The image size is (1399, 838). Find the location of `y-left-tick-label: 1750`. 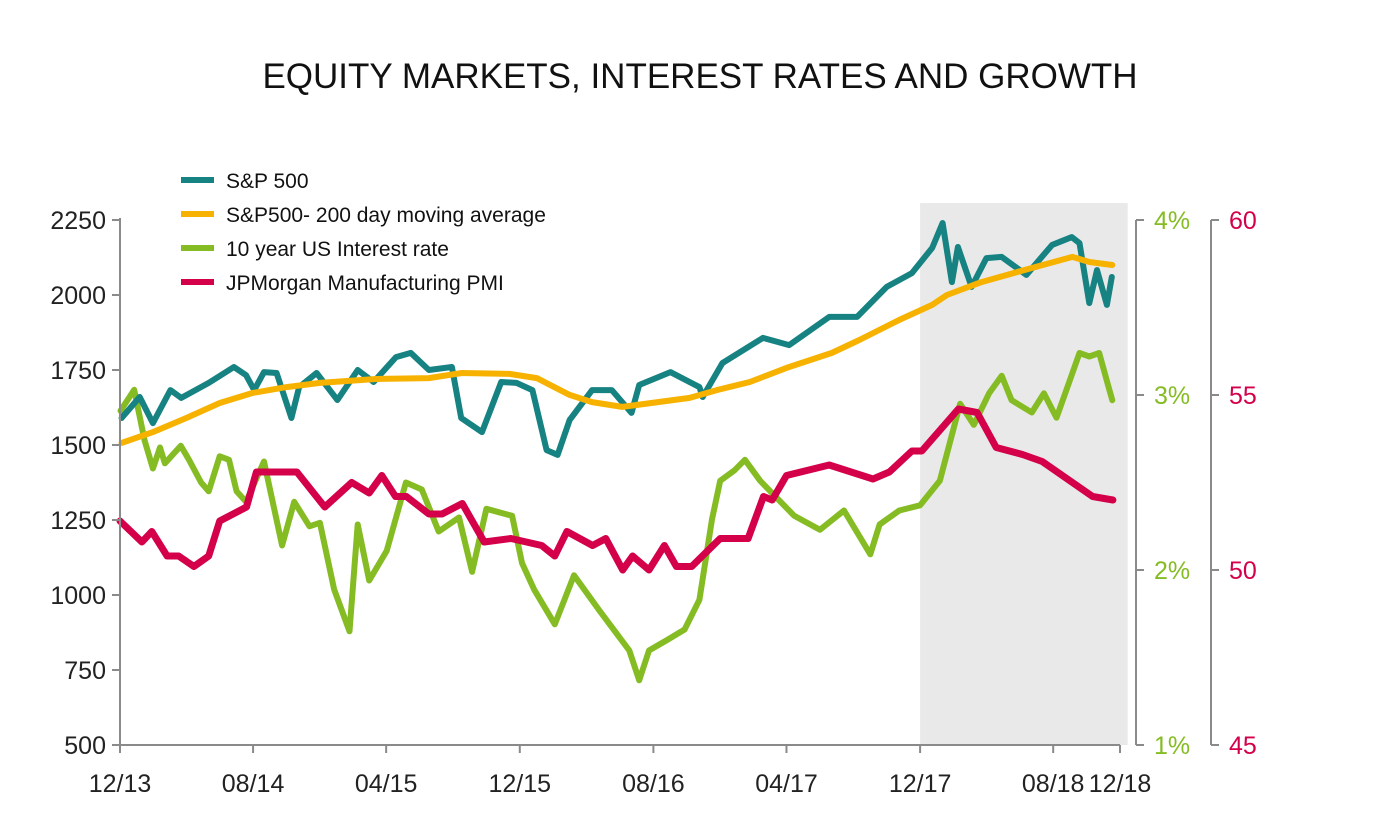

y-left-tick-label: 1750 is located at coordinates (78, 371).